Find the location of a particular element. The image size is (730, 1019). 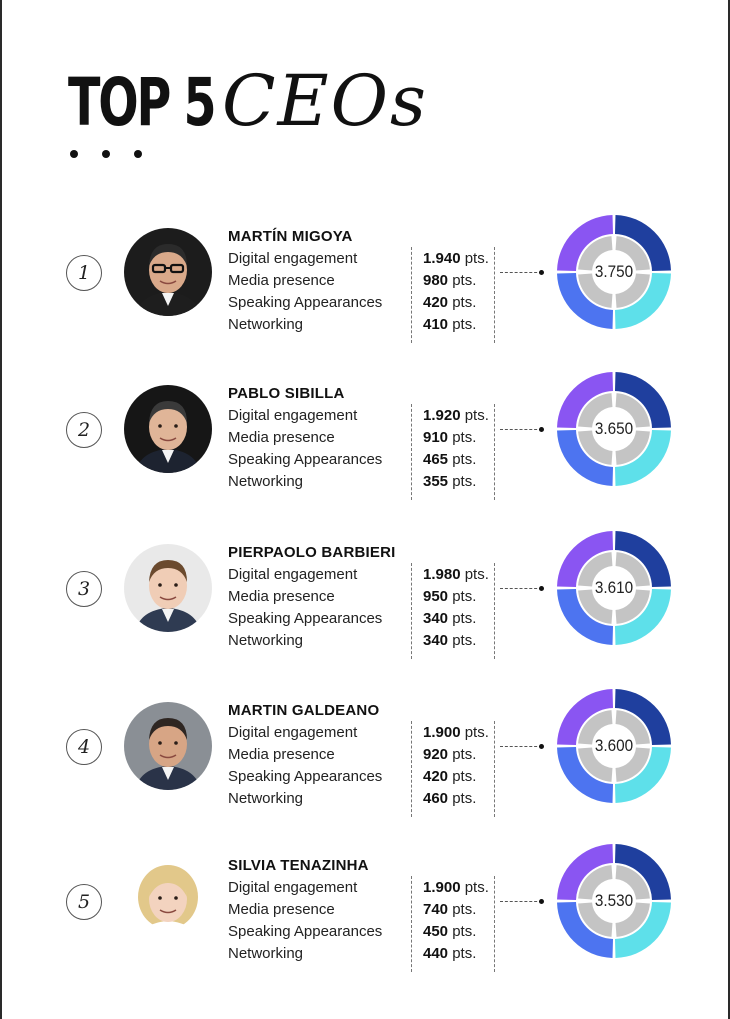

metric-number: 440 is located at coordinates (436, 953).